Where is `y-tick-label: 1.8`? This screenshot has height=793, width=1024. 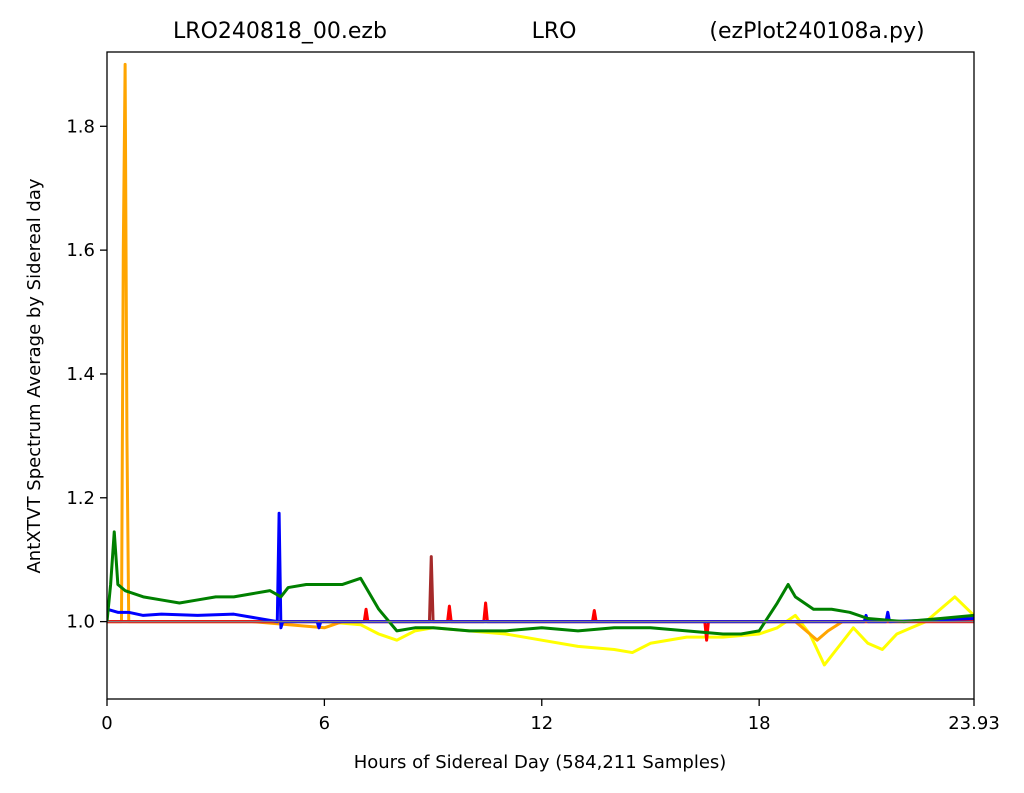 y-tick-label: 1.8 is located at coordinates (80, 126).